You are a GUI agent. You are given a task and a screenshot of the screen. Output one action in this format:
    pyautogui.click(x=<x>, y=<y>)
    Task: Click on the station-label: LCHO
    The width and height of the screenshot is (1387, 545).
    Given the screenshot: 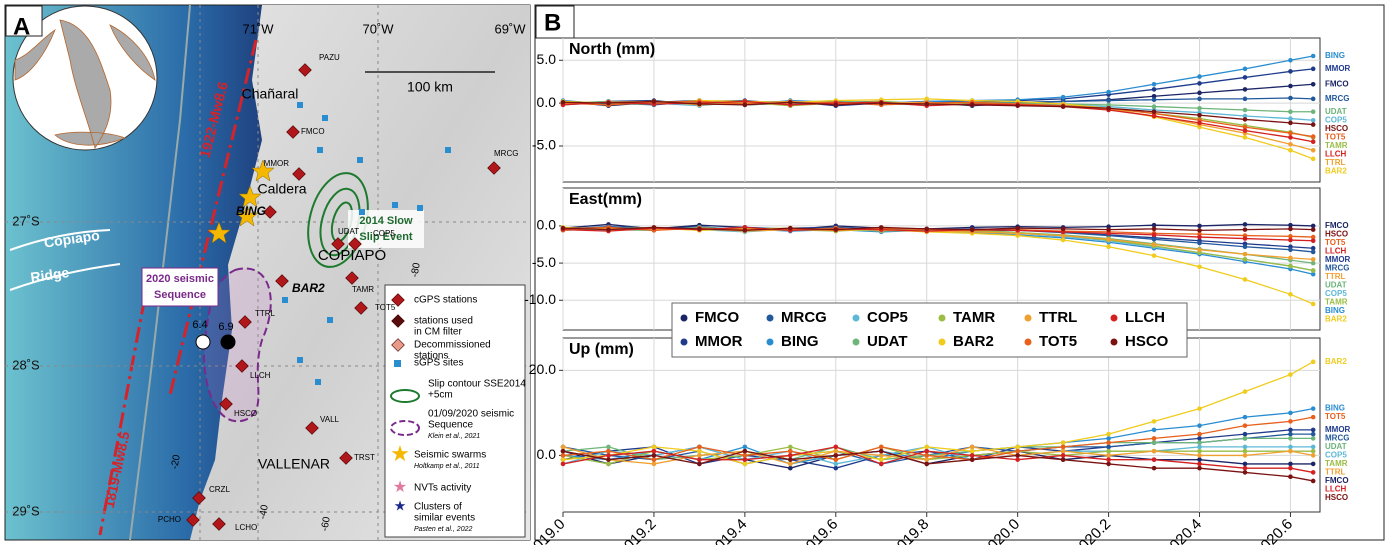 What is the action you would take?
    pyautogui.click(x=246, y=527)
    